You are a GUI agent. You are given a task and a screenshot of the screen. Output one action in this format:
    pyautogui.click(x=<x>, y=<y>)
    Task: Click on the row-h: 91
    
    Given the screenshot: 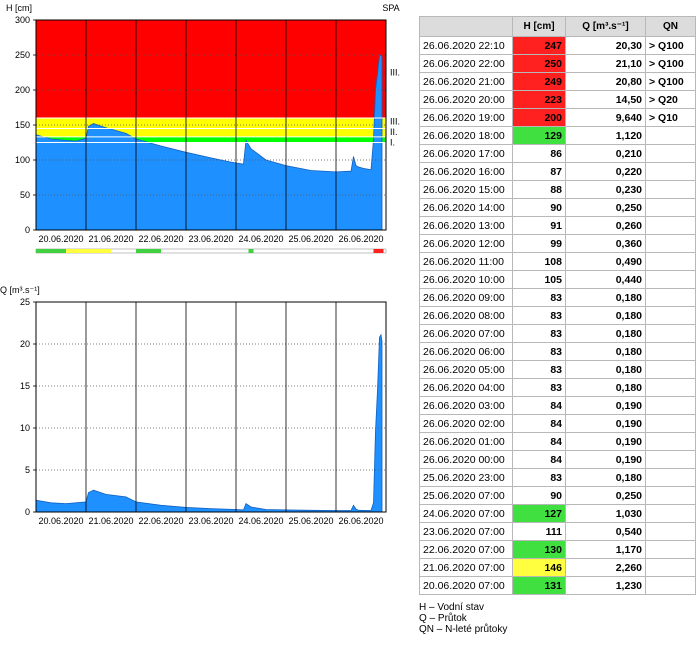 What is the action you would take?
    pyautogui.click(x=539, y=225)
    